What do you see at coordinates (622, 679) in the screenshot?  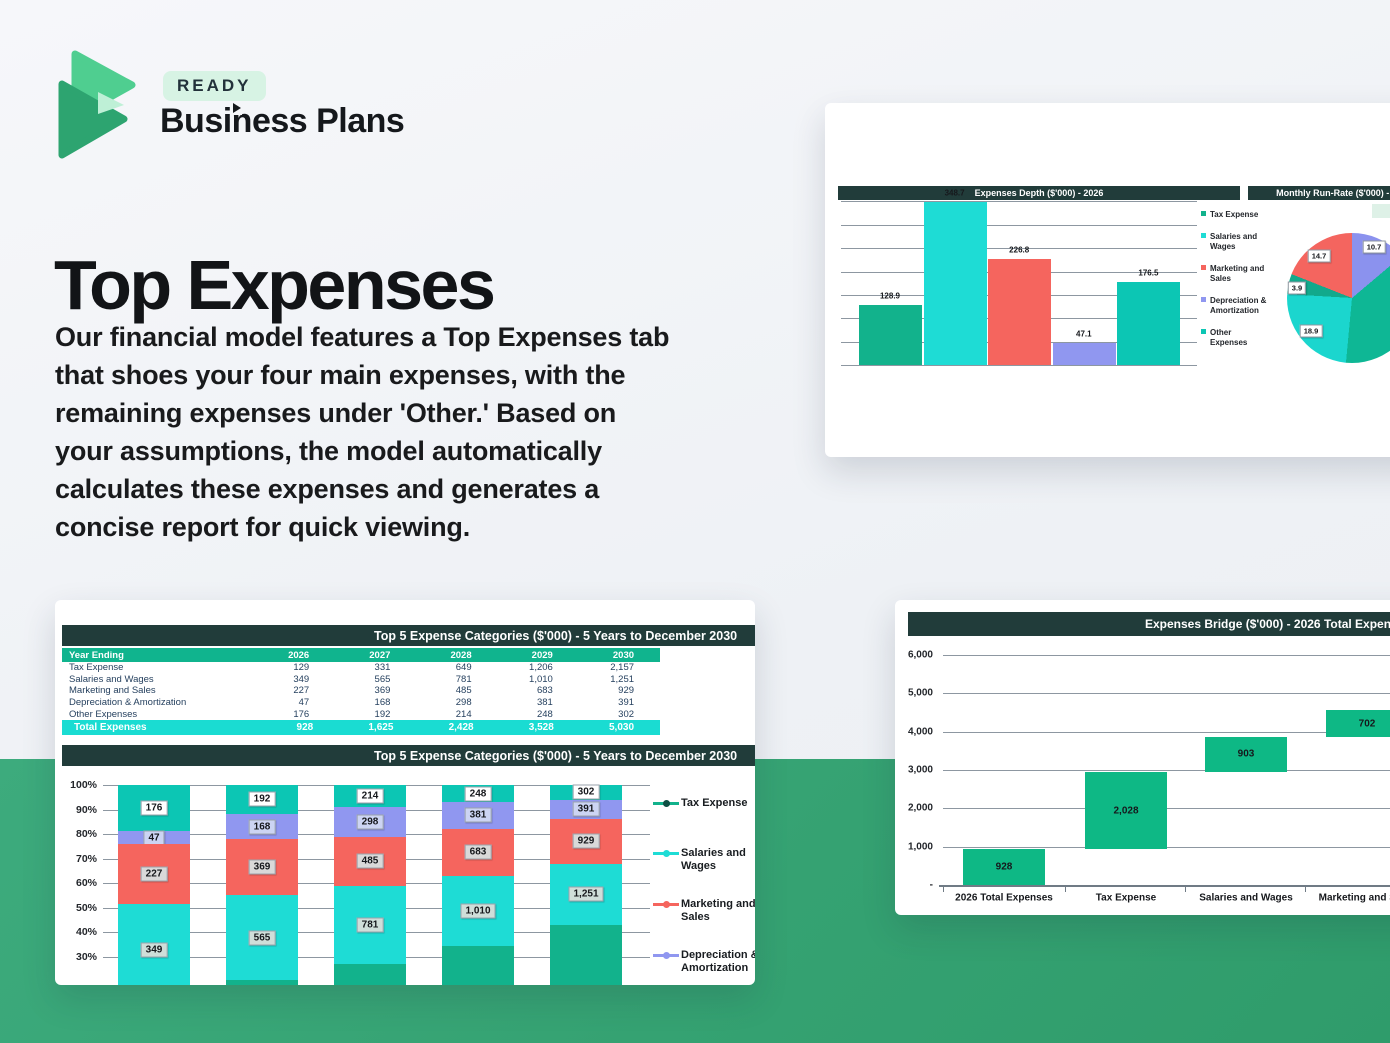 I see `value-cell: 1,251` at bounding box center [622, 679].